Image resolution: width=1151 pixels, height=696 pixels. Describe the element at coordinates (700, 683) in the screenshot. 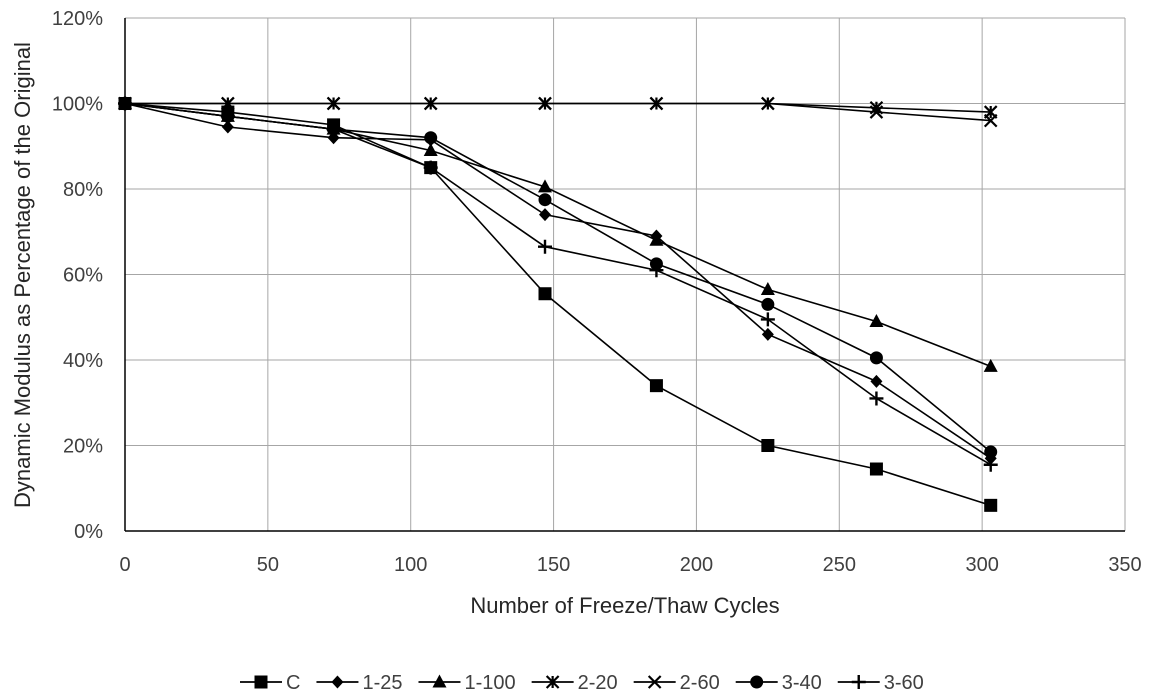

I see `legend-label: 2-60` at that location.